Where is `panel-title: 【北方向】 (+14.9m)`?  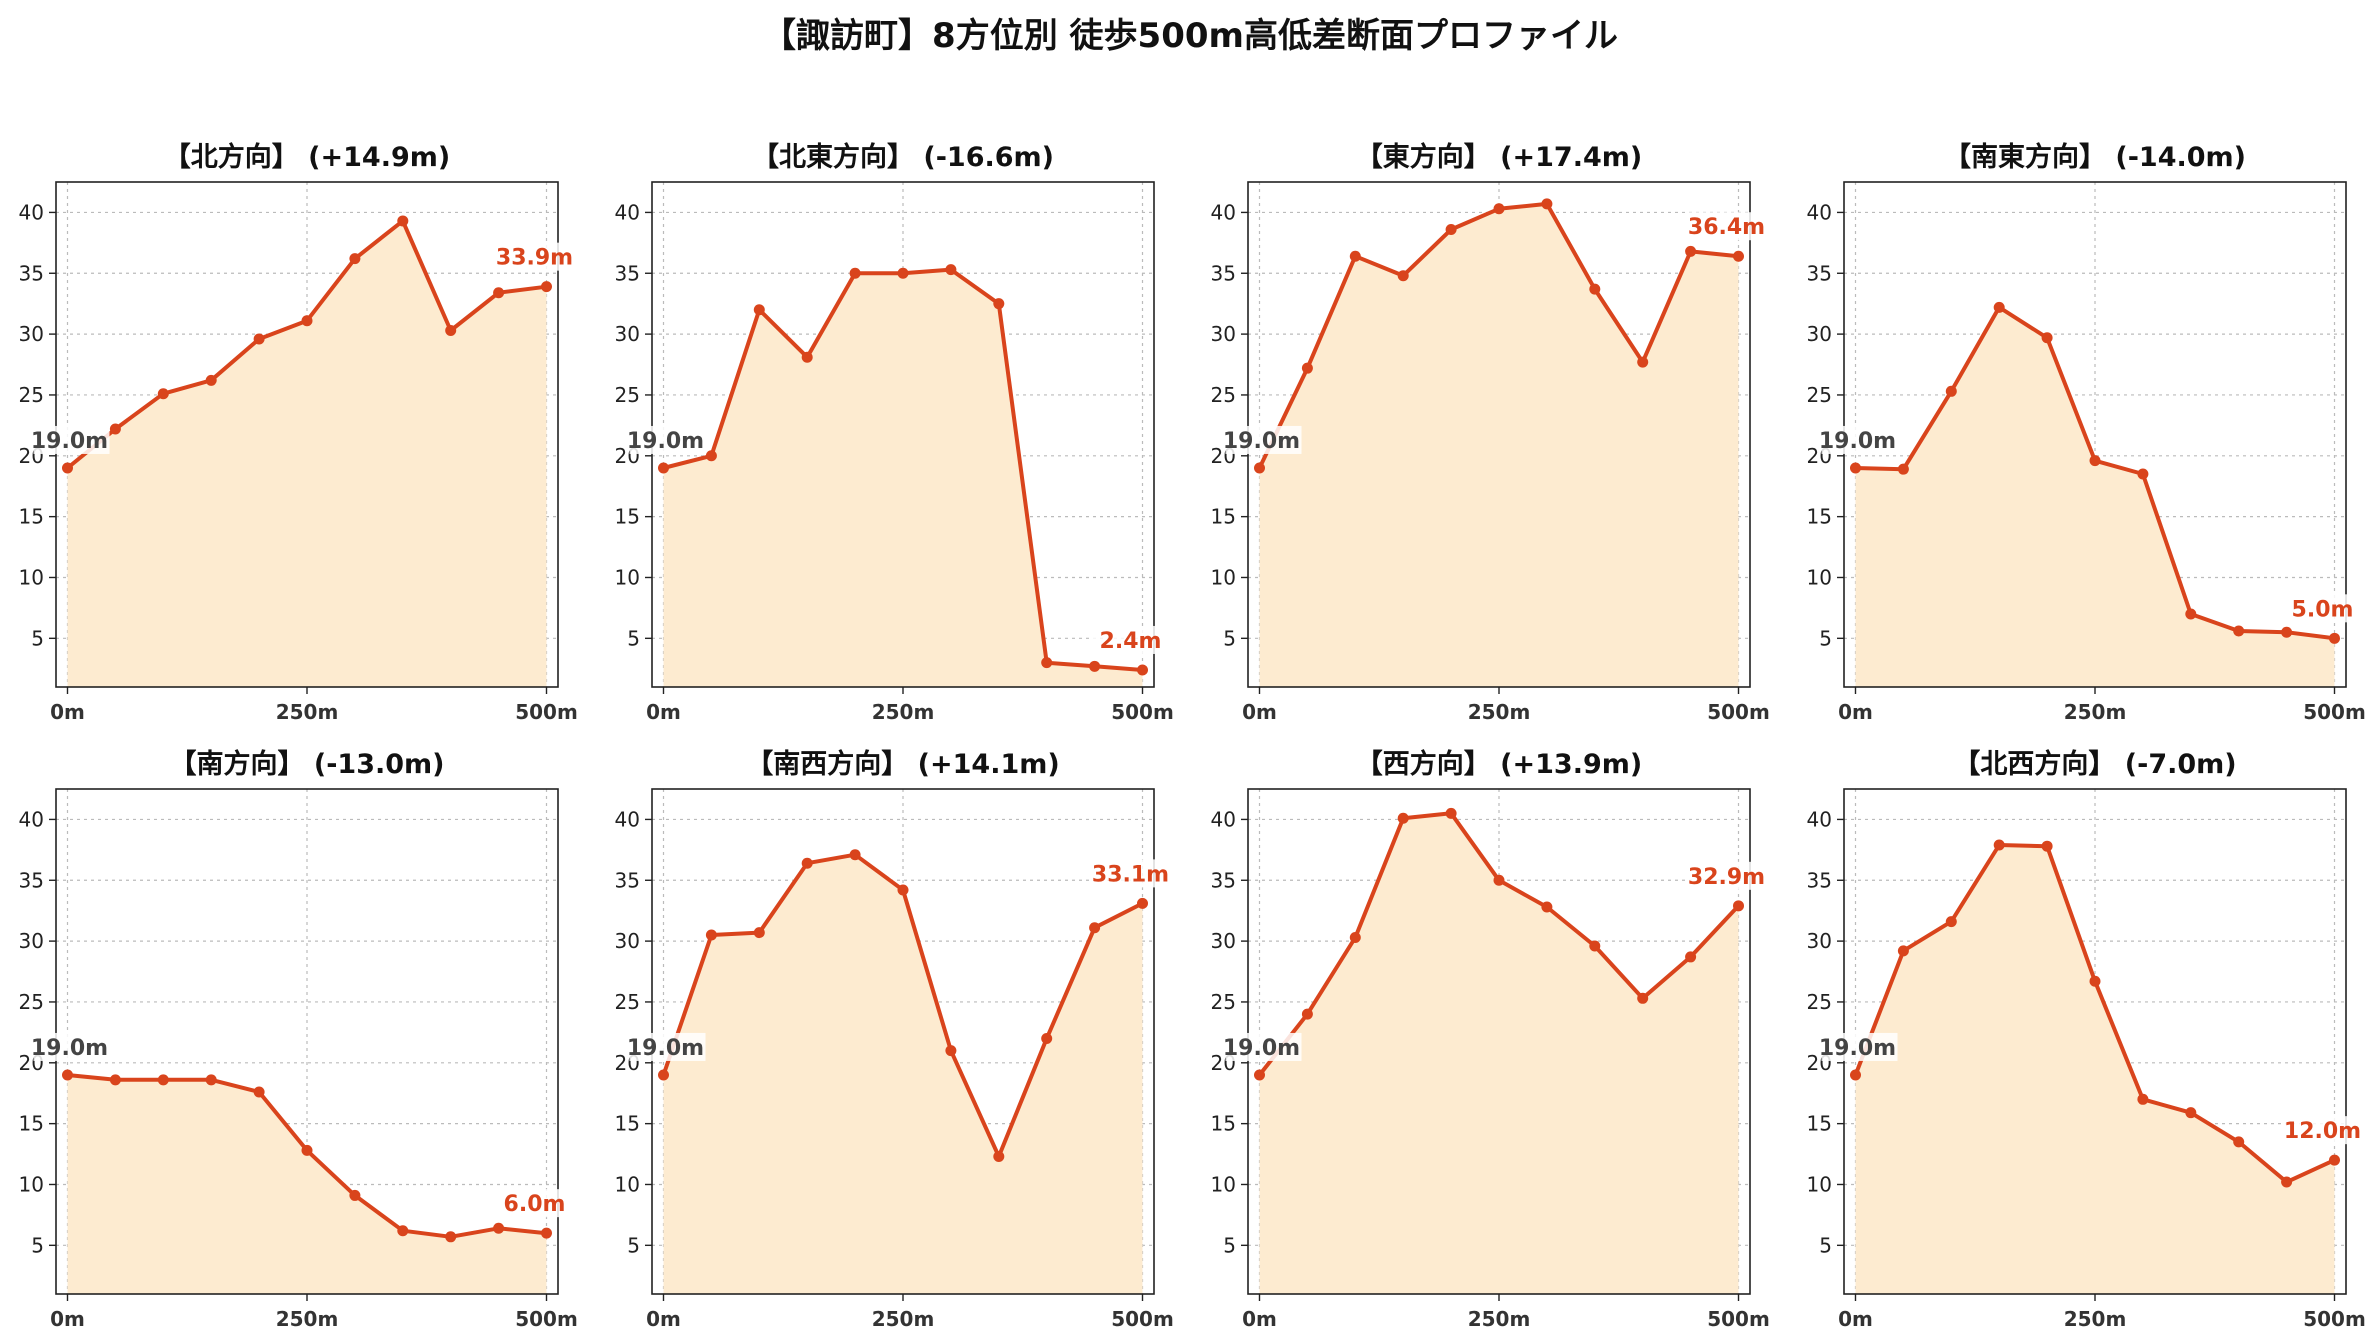 panel-title: 【北方向】 (+14.9m) is located at coordinates (307, 157).